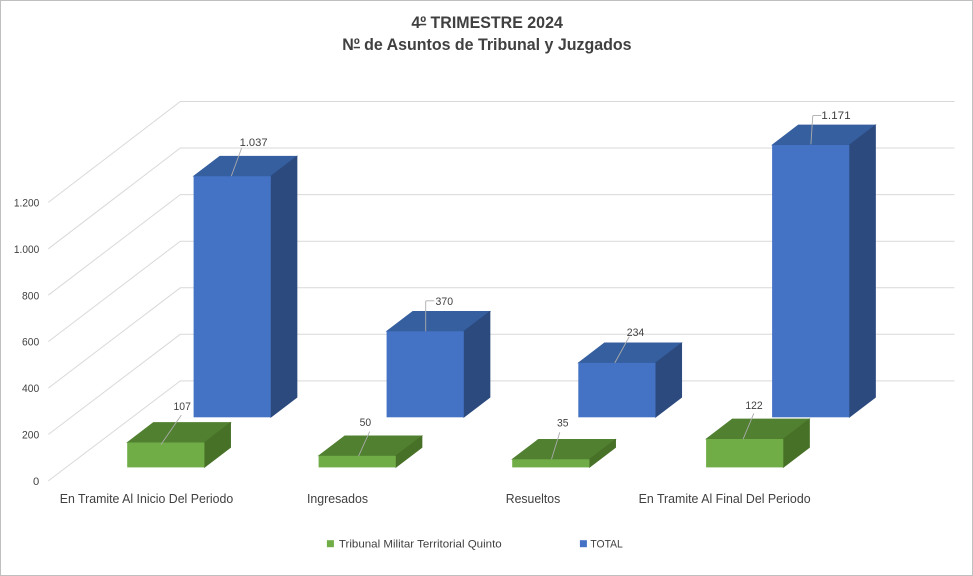 Image resolution: width=973 pixels, height=576 pixels. I want to click on svg-text: 1.000, so click(26, 250).